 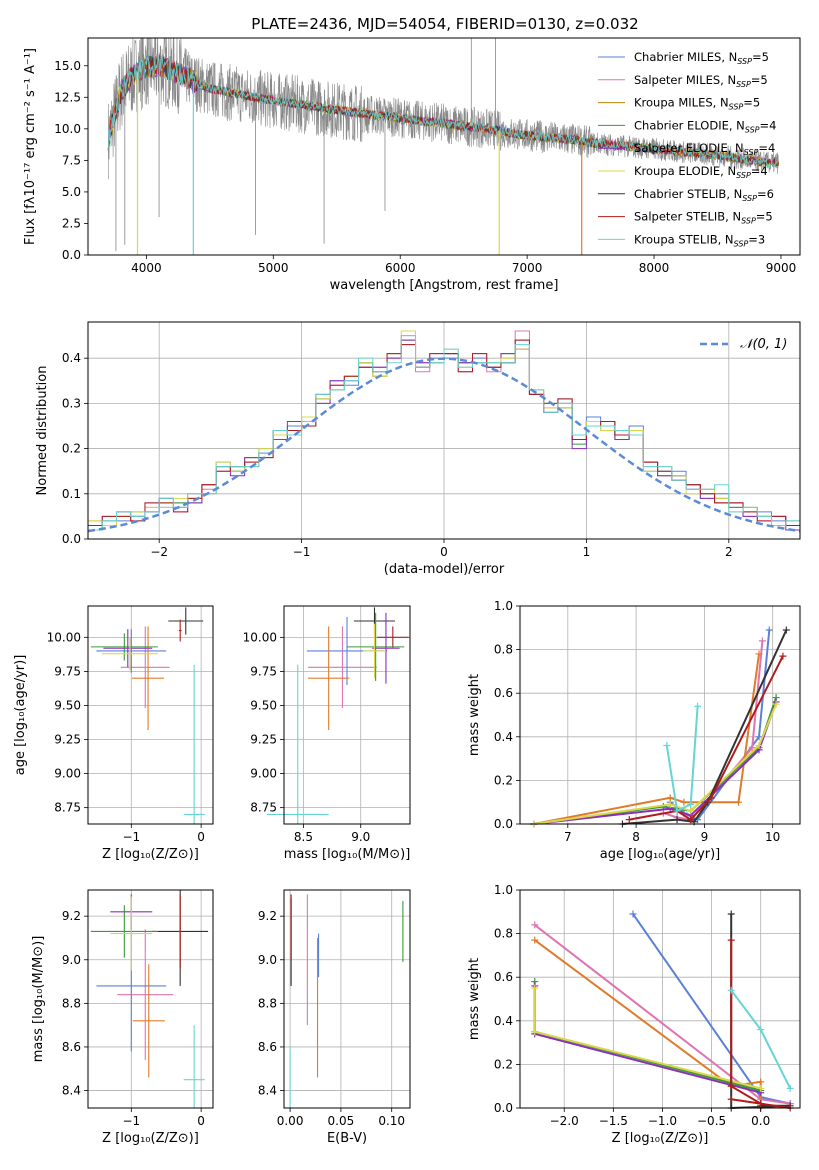 I want to click on x-axis-label: (data-model)/error, so click(x=444, y=569).